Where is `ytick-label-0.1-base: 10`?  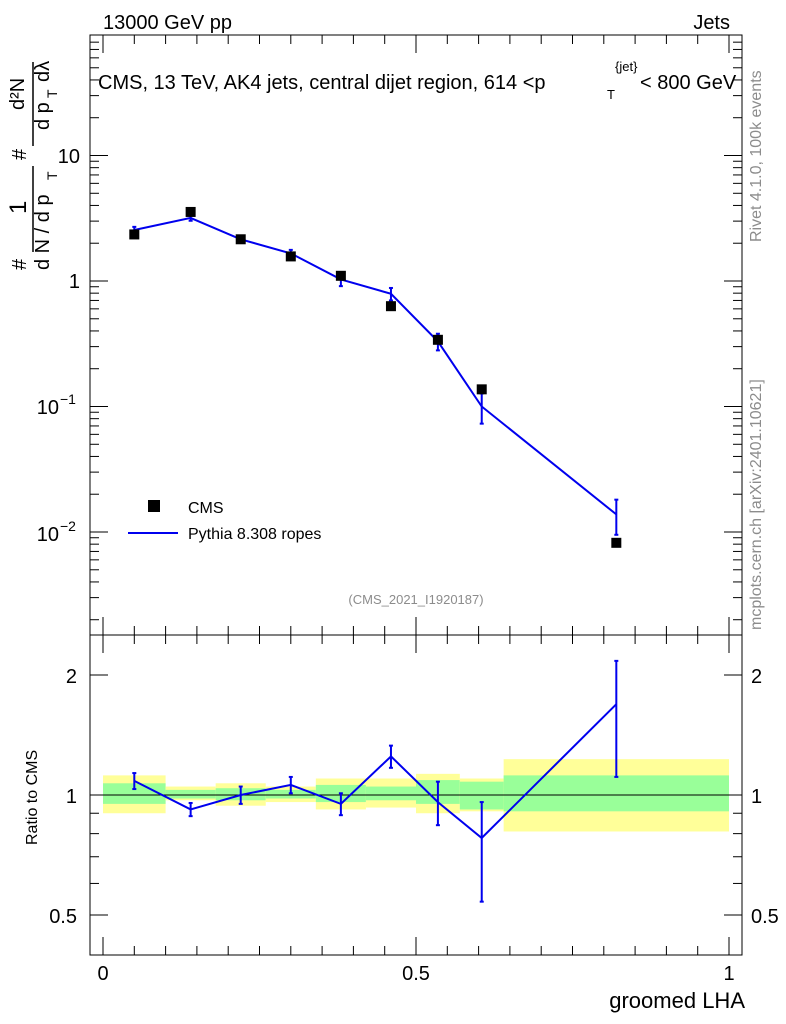
ytick-label-0.1-base: 10 is located at coordinates (48, 408).